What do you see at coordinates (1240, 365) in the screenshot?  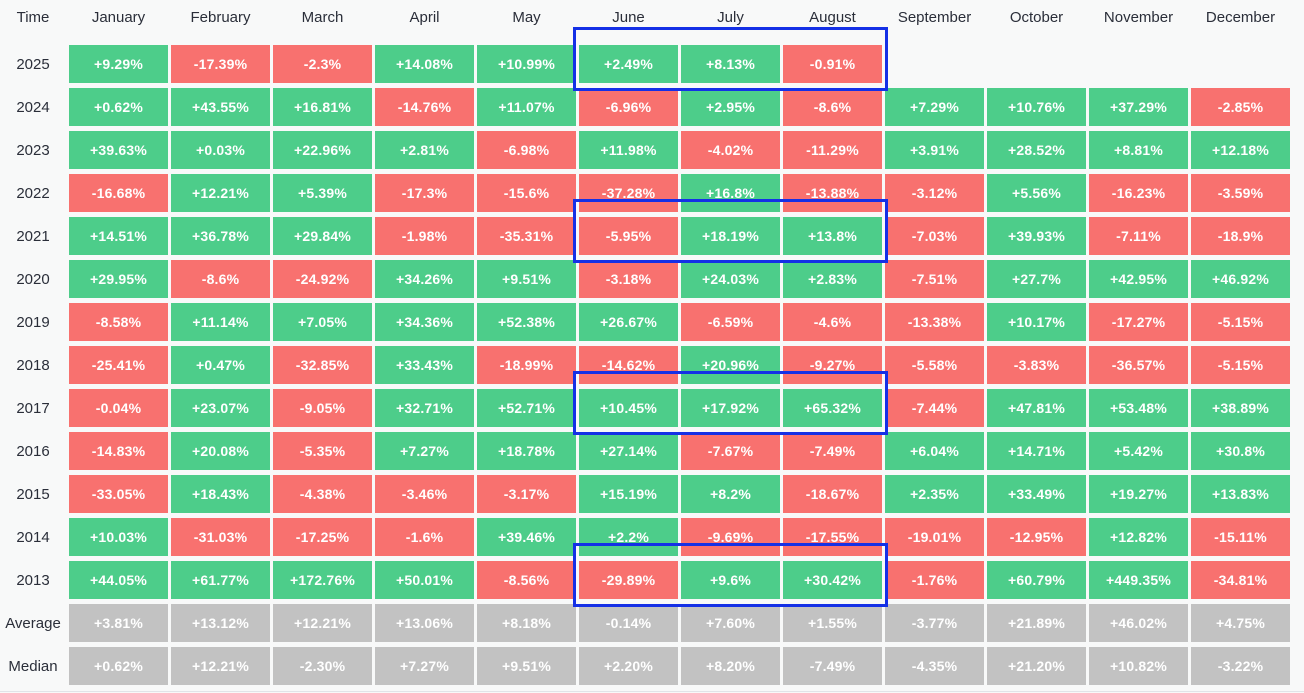 I see `return-cell: -5.15%` at bounding box center [1240, 365].